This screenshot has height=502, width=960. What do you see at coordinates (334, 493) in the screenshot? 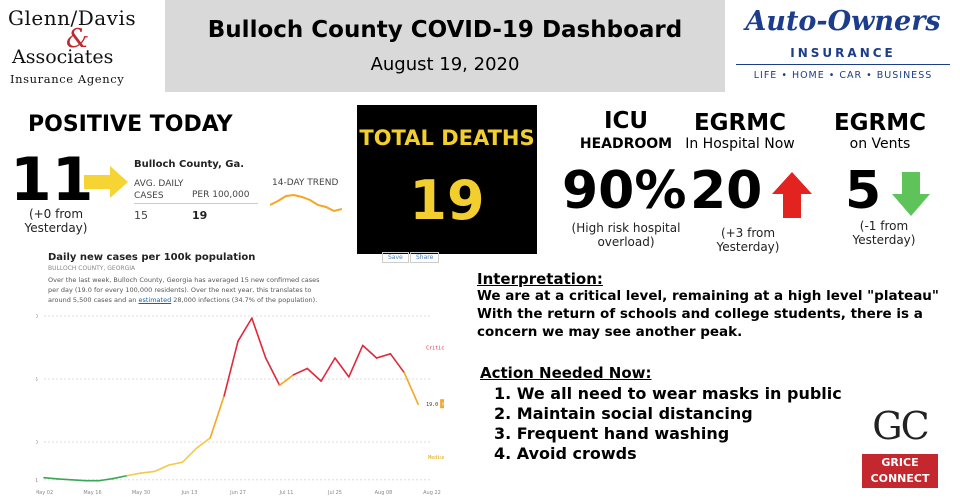
I see `x-tick-label: Jul 25` at bounding box center [334, 493].